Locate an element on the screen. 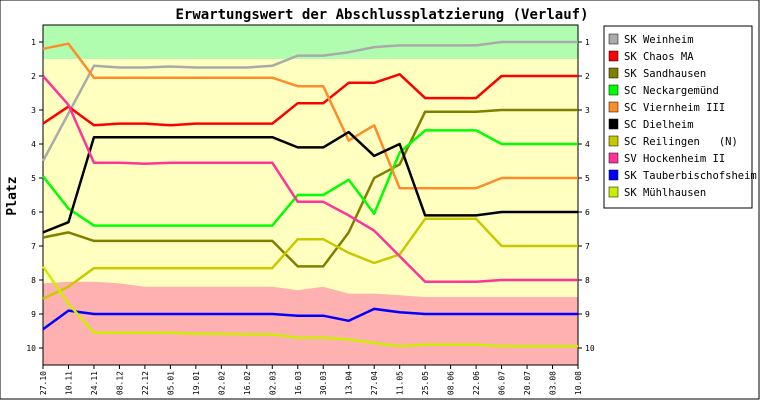 The image size is (760, 400). x-tick-label: 10.08 is located at coordinates (578, 383).